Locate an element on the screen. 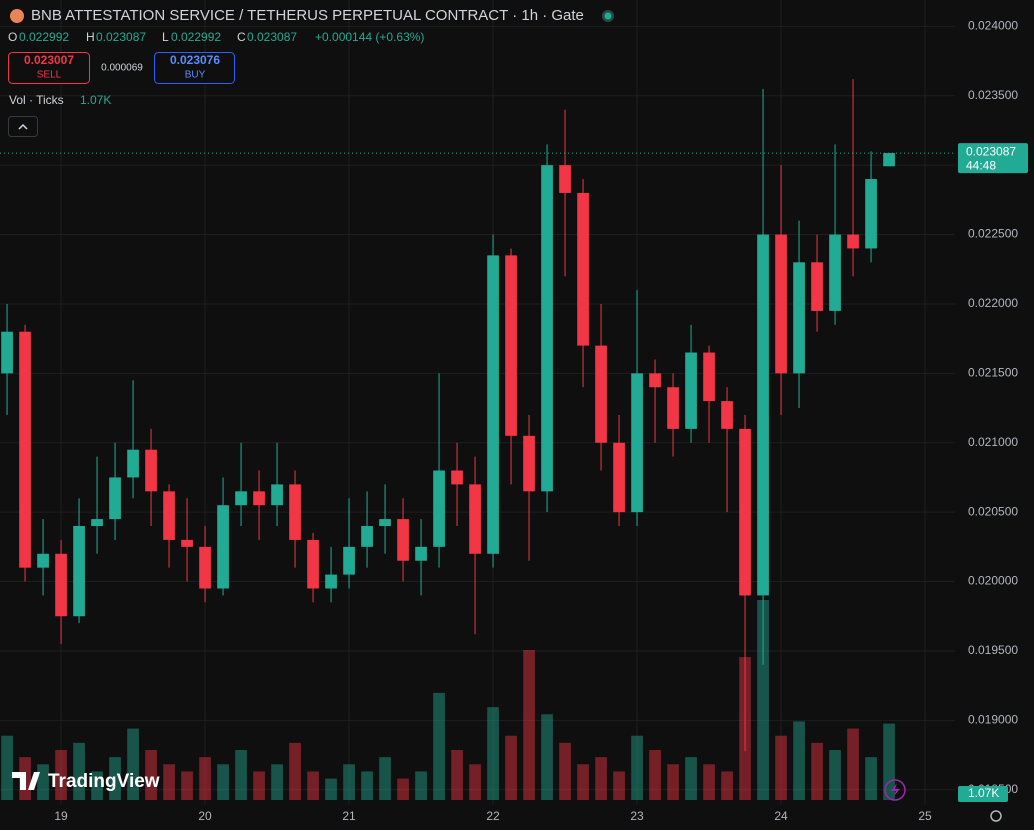  x-tick-label: 23 is located at coordinates (637, 816).